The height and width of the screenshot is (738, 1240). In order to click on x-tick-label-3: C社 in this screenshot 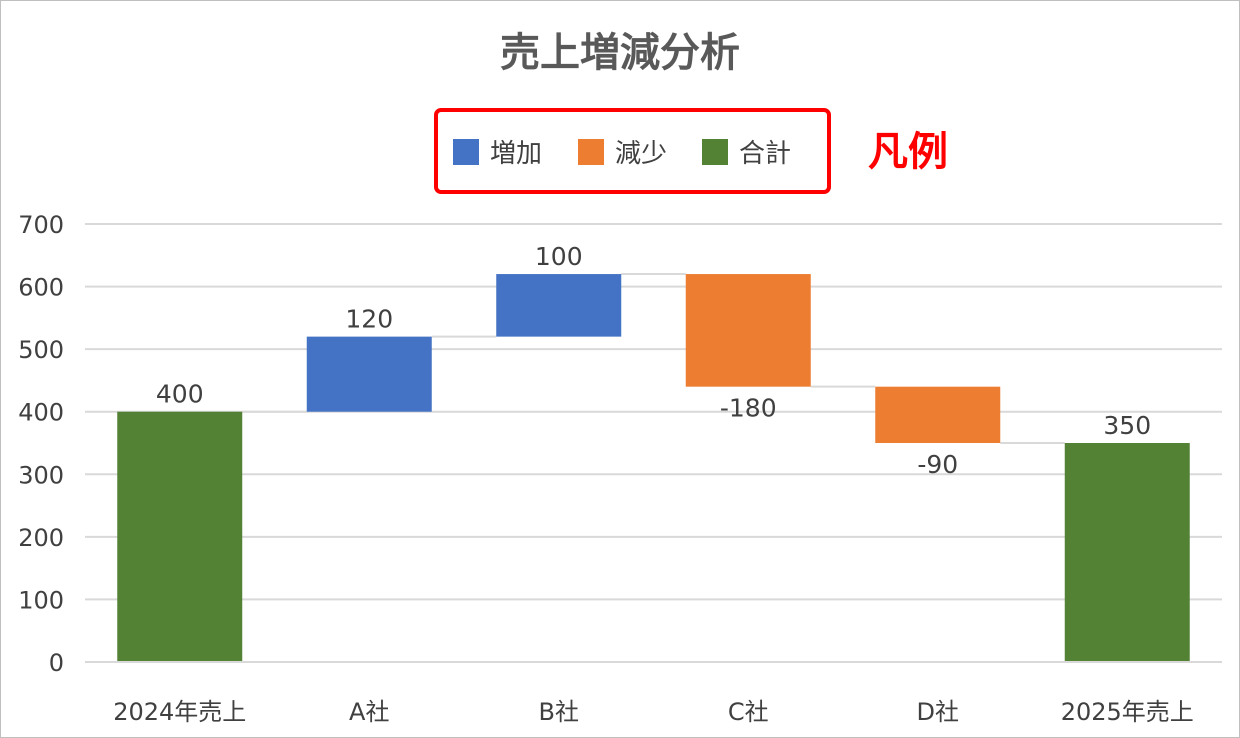, I will do `click(748, 712)`.